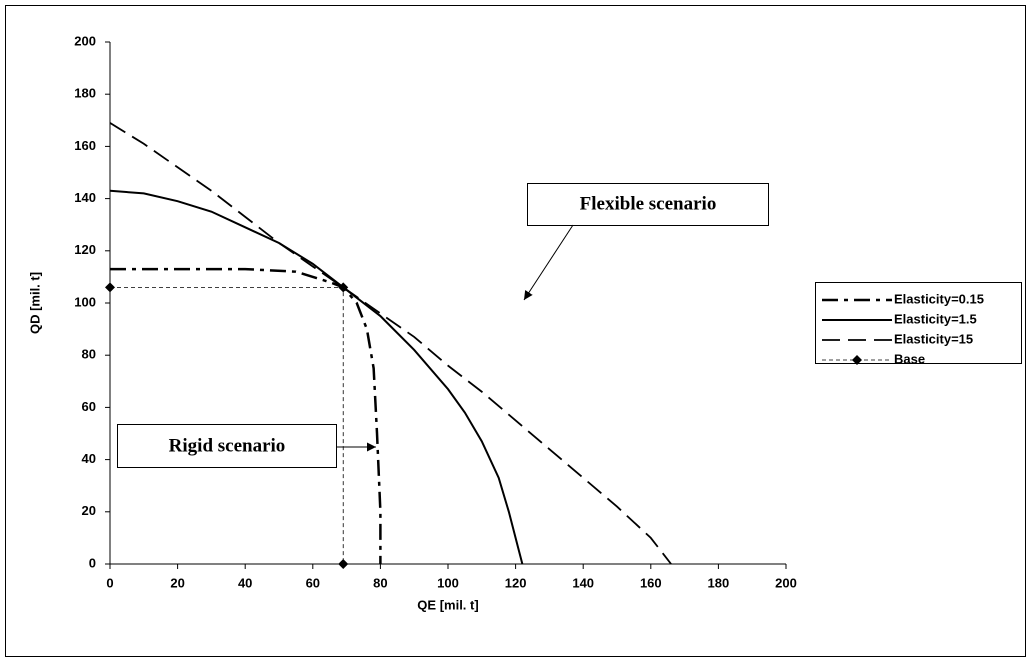  What do you see at coordinates (89, 406) in the screenshot?
I see `y-tick-label: 60` at bounding box center [89, 406].